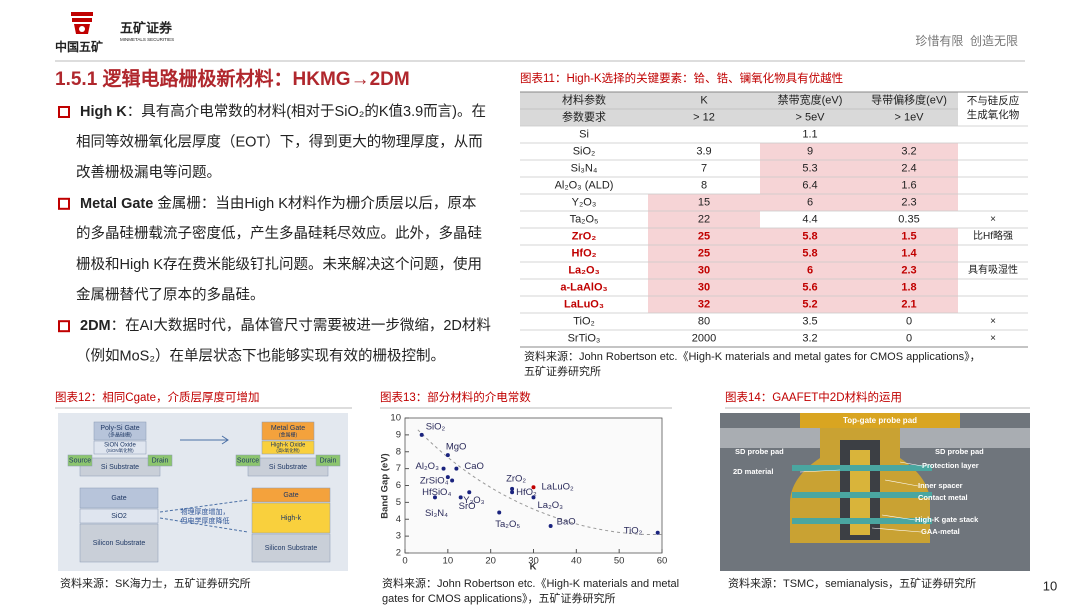 This screenshot has width=1080, height=607. What do you see at coordinates (490, 561) in the screenshot?
I see `x-tick-label: 20` at bounding box center [490, 561].